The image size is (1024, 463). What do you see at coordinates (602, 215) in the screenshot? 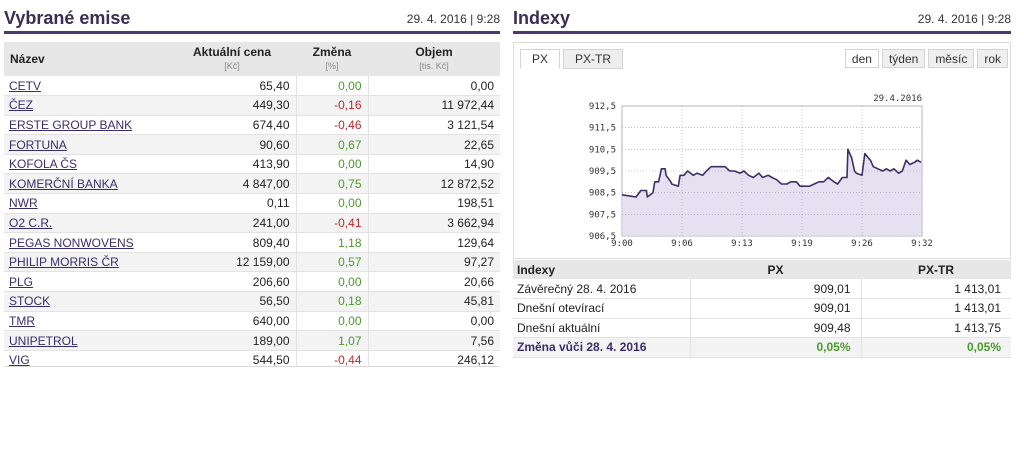
I see `y-tick-label: 907,5` at bounding box center [602, 215].